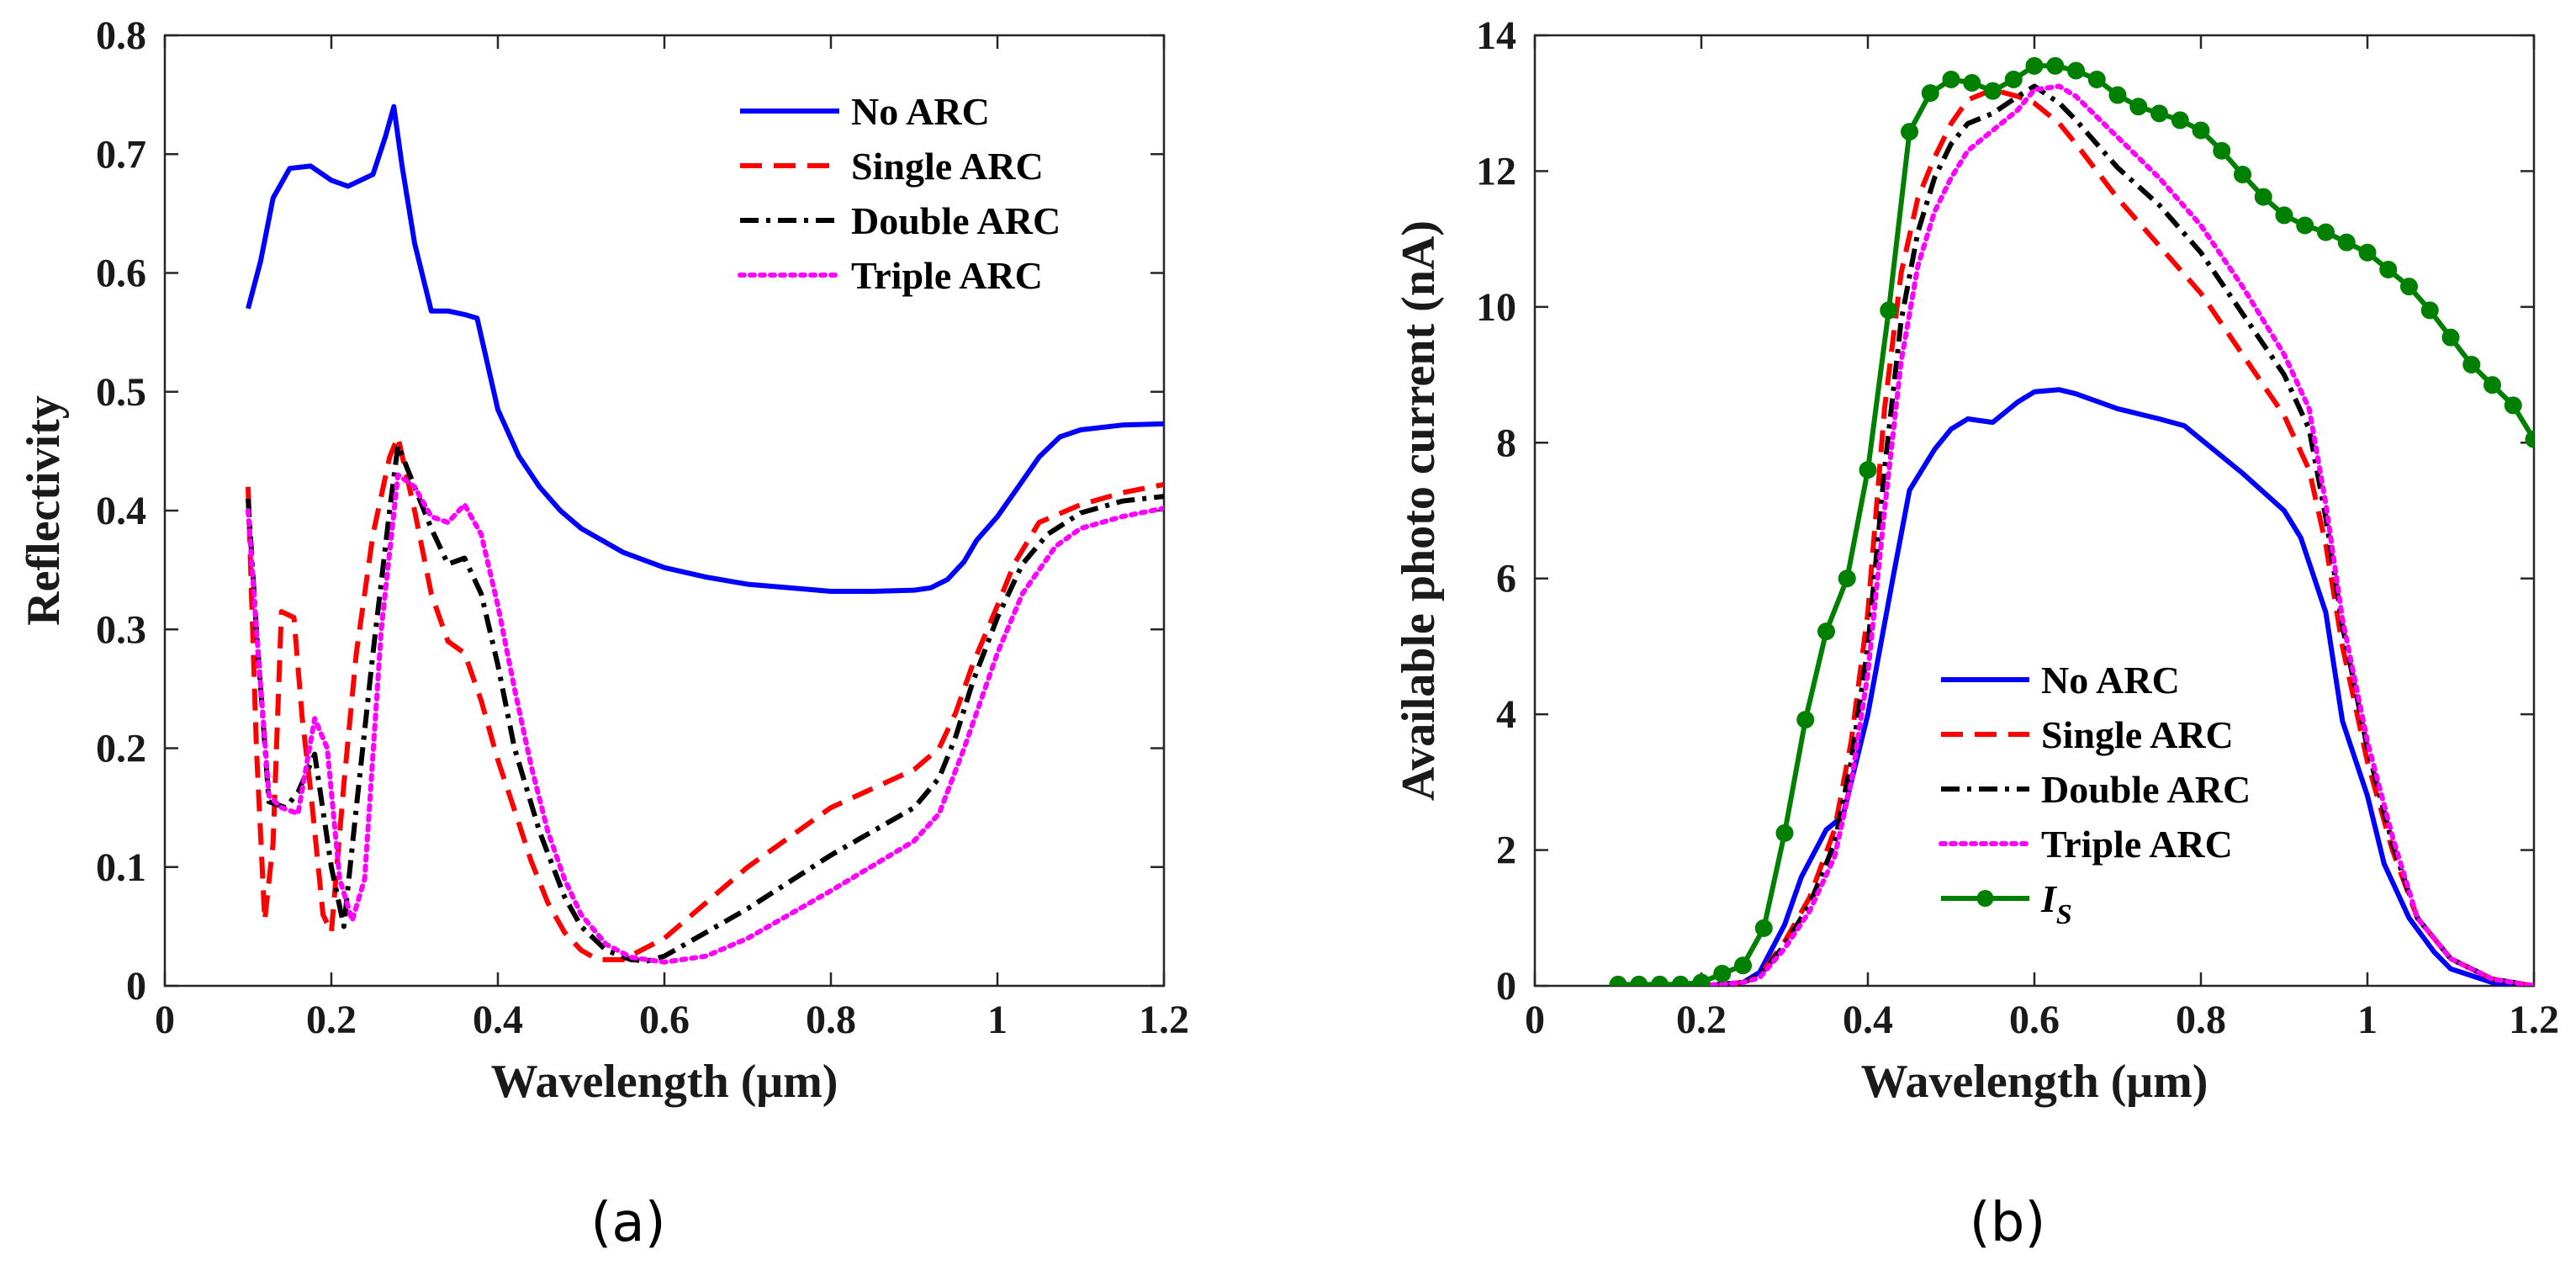 This screenshot has height=1271, width=2576. I want to click on y-axis-title: Reflectivity, so click(44, 510).